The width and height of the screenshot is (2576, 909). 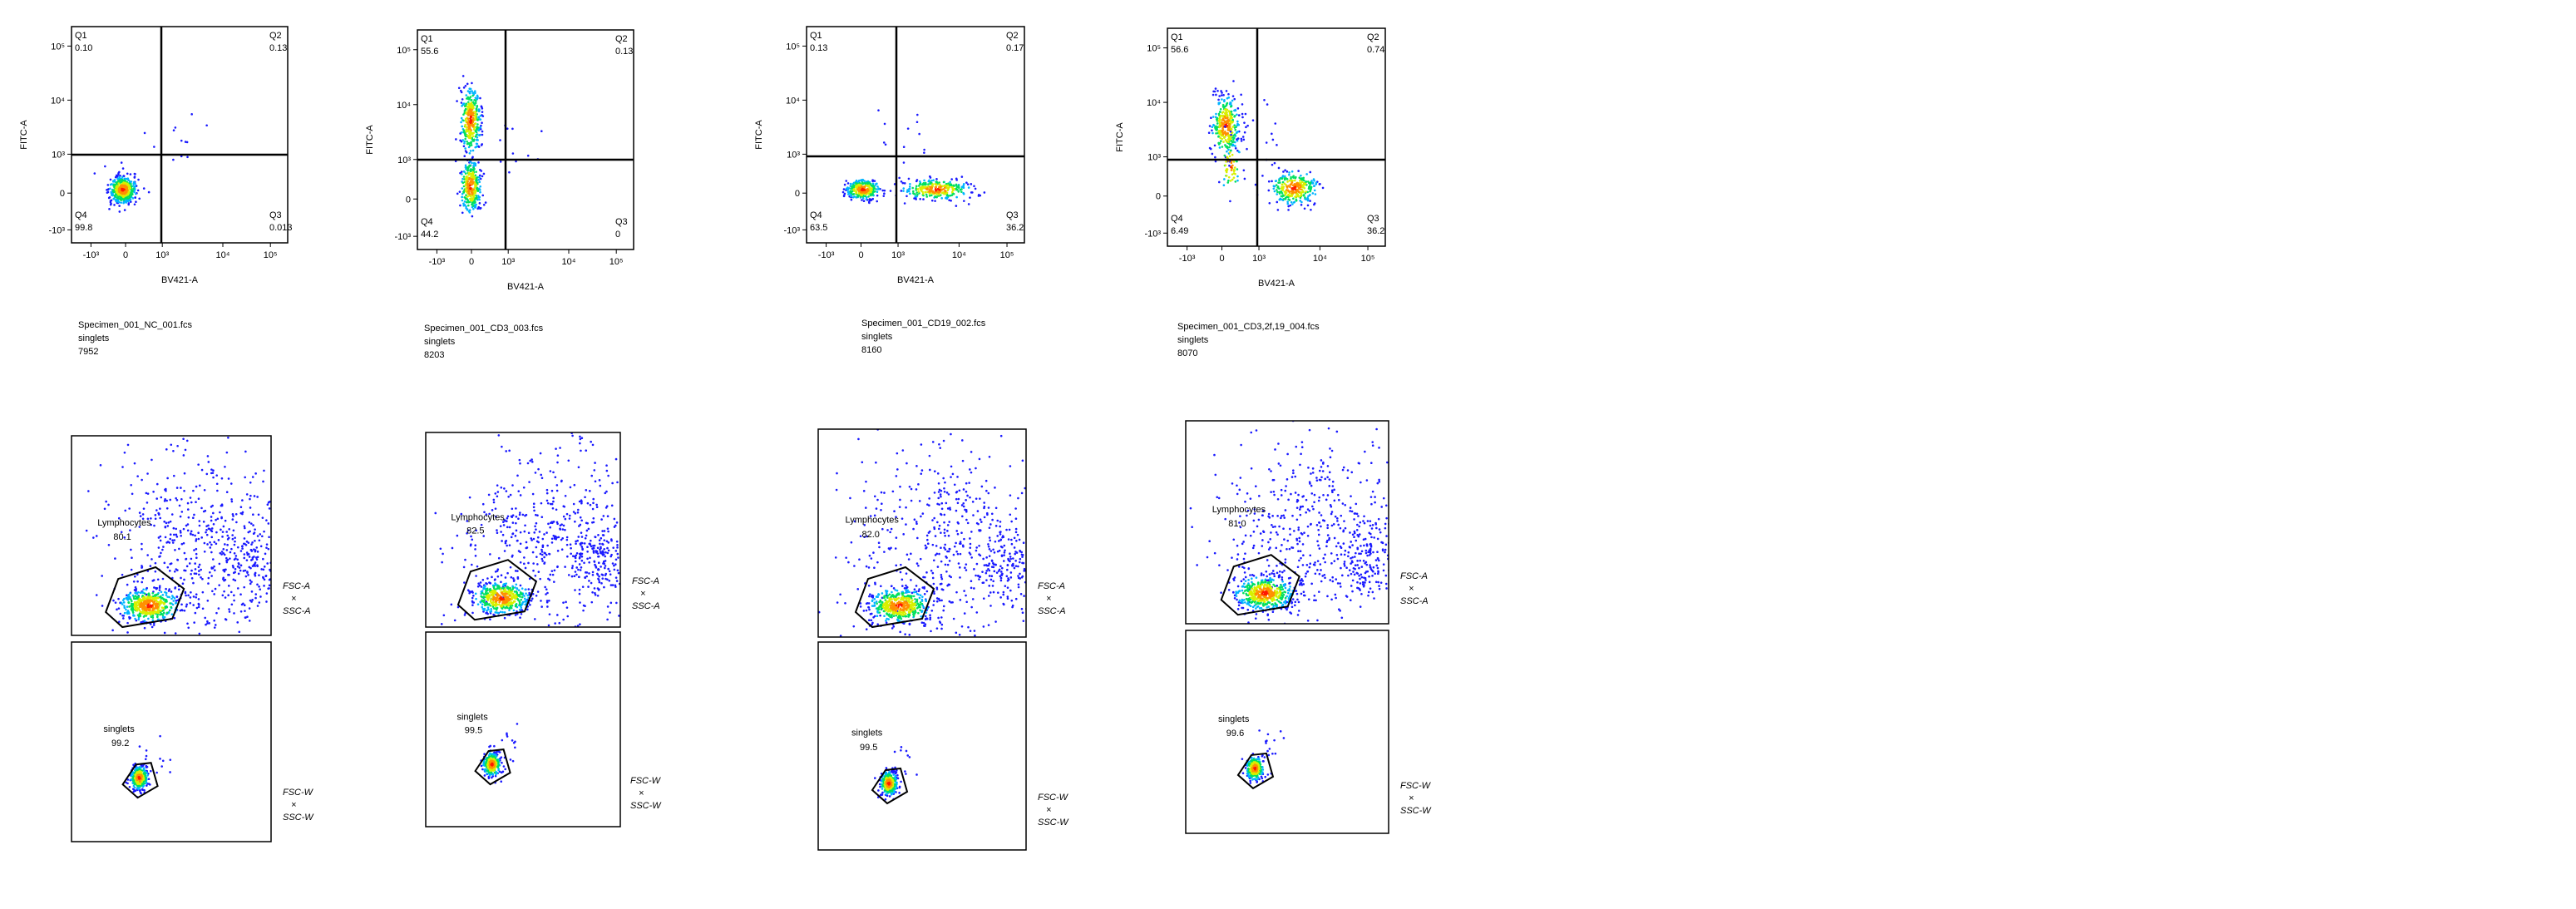 I want to click on x-tick-label: 10⁵, so click(x=616, y=262).